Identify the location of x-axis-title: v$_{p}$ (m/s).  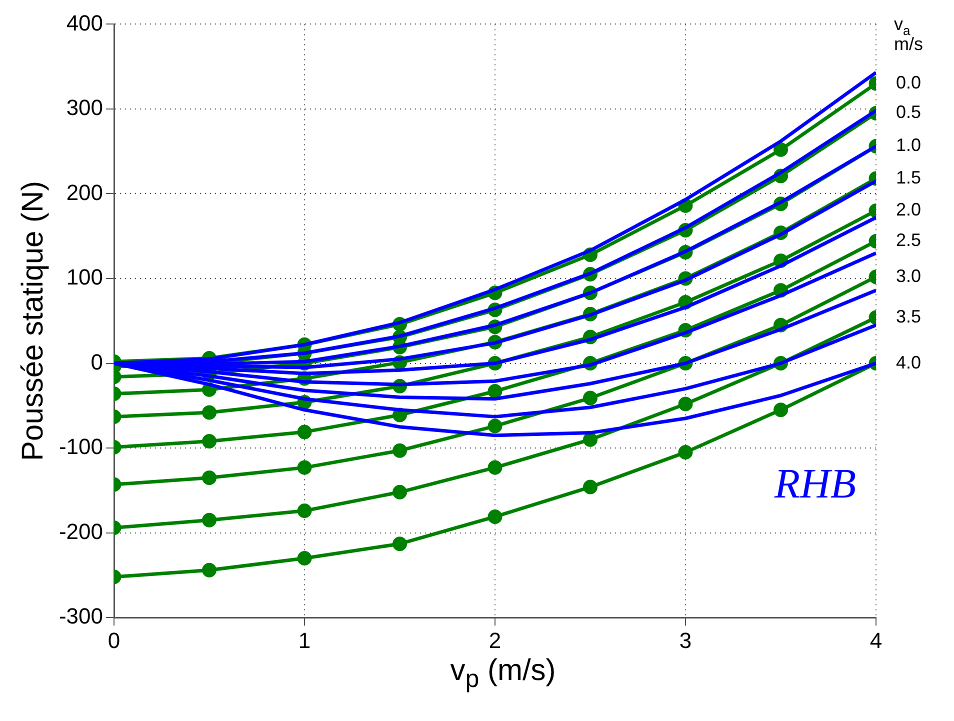
(503, 674).